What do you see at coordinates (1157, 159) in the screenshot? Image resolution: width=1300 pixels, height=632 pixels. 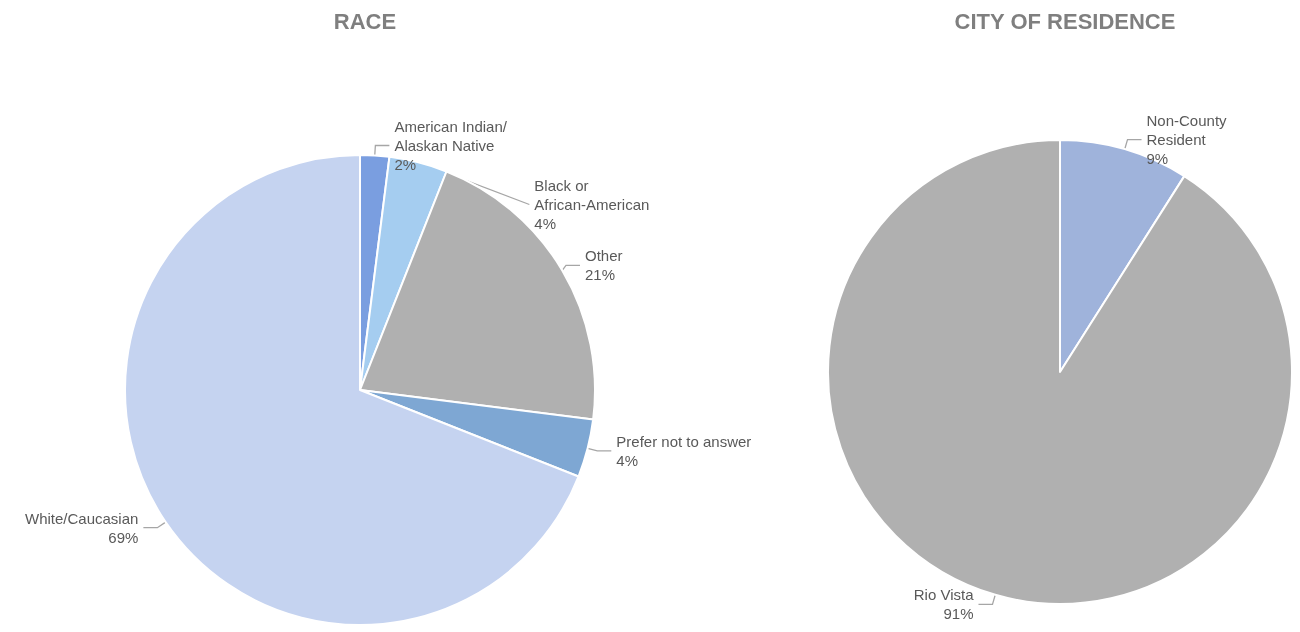 I see `data-label: 9%` at bounding box center [1157, 159].